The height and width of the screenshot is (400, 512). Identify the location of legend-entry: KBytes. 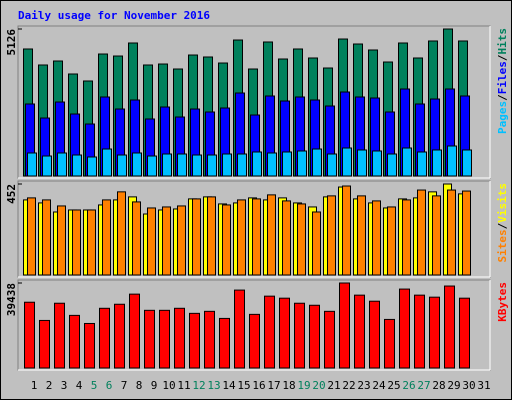
(502, 302).